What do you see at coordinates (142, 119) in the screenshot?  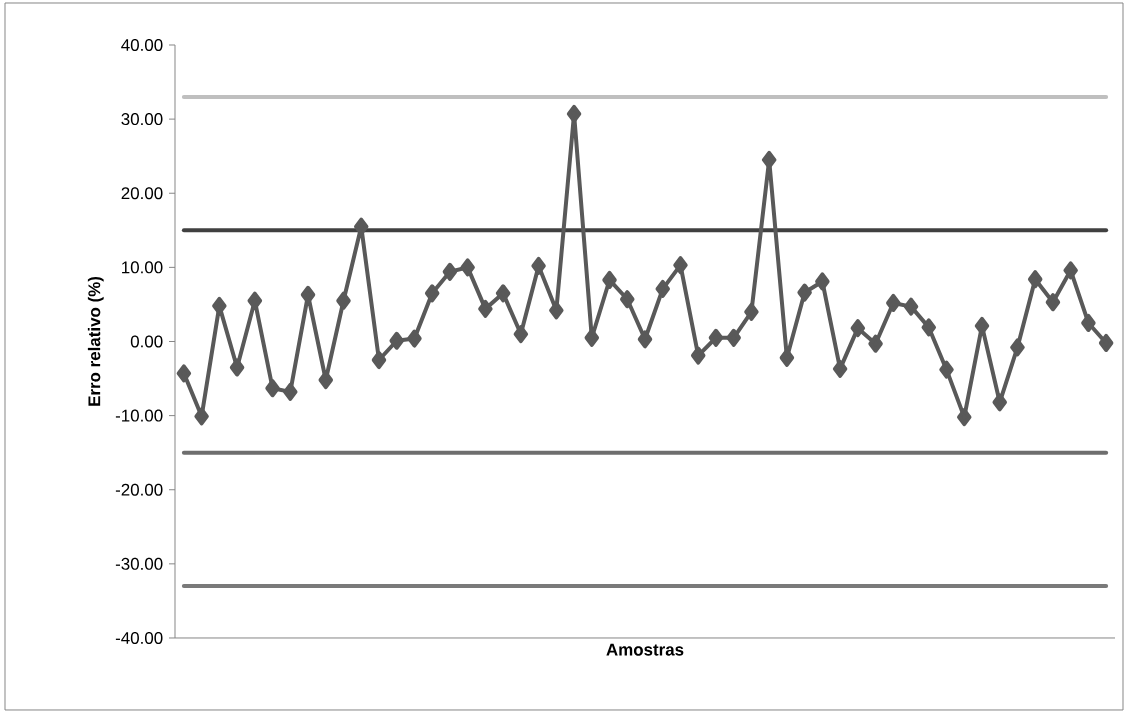 I see `y-tick-label: 30.00` at bounding box center [142, 119].